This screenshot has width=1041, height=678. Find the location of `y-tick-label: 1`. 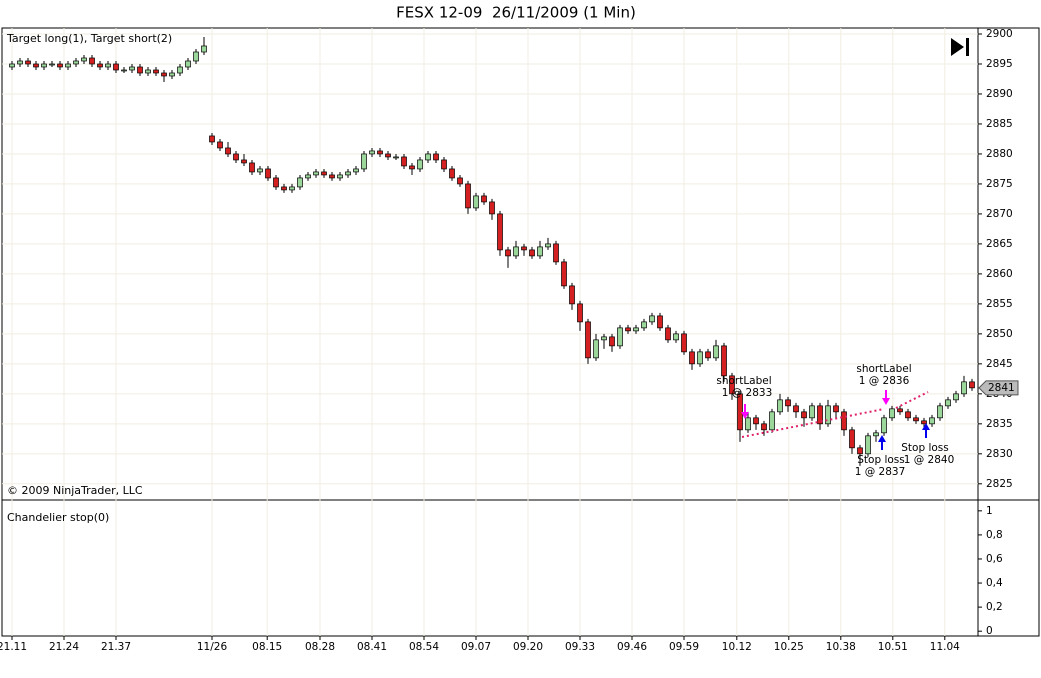

y-tick-label: 1 is located at coordinates (989, 511).